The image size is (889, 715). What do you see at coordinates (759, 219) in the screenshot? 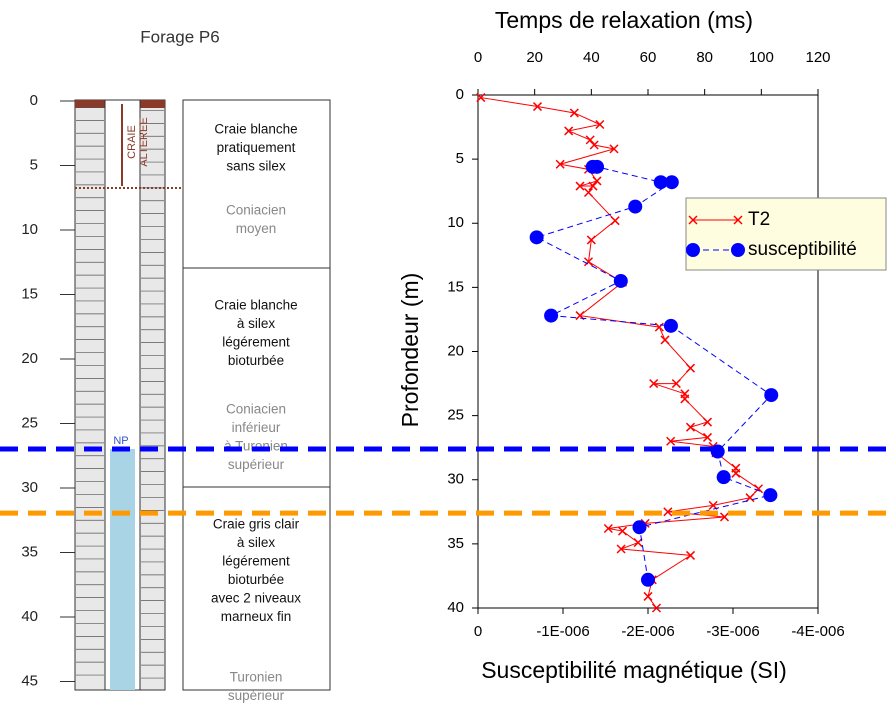
I see `legend-label: T2` at bounding box center [759, 219].